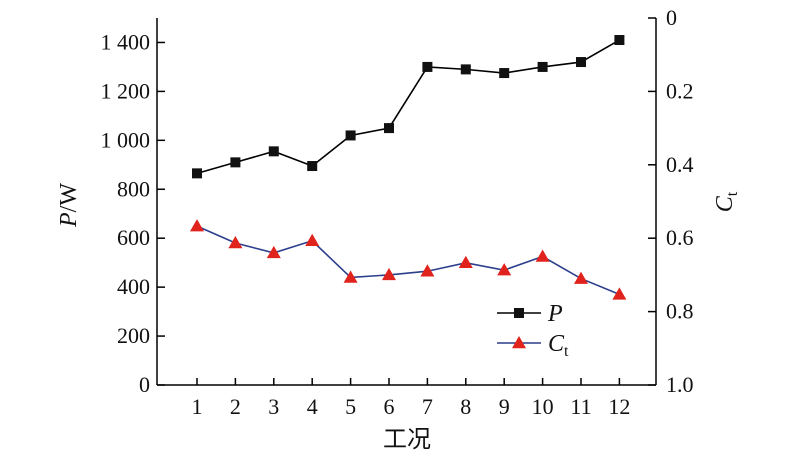 The image size is (800, 454). What do you see at coordinates (580, 406) in the screenshot?
I see `x-tick-label: 11` at bounding box center [580, 406].